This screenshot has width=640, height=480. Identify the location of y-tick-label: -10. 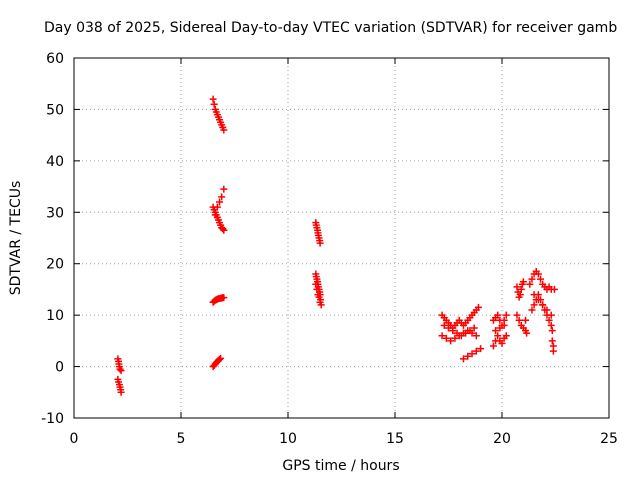
(52, 419).